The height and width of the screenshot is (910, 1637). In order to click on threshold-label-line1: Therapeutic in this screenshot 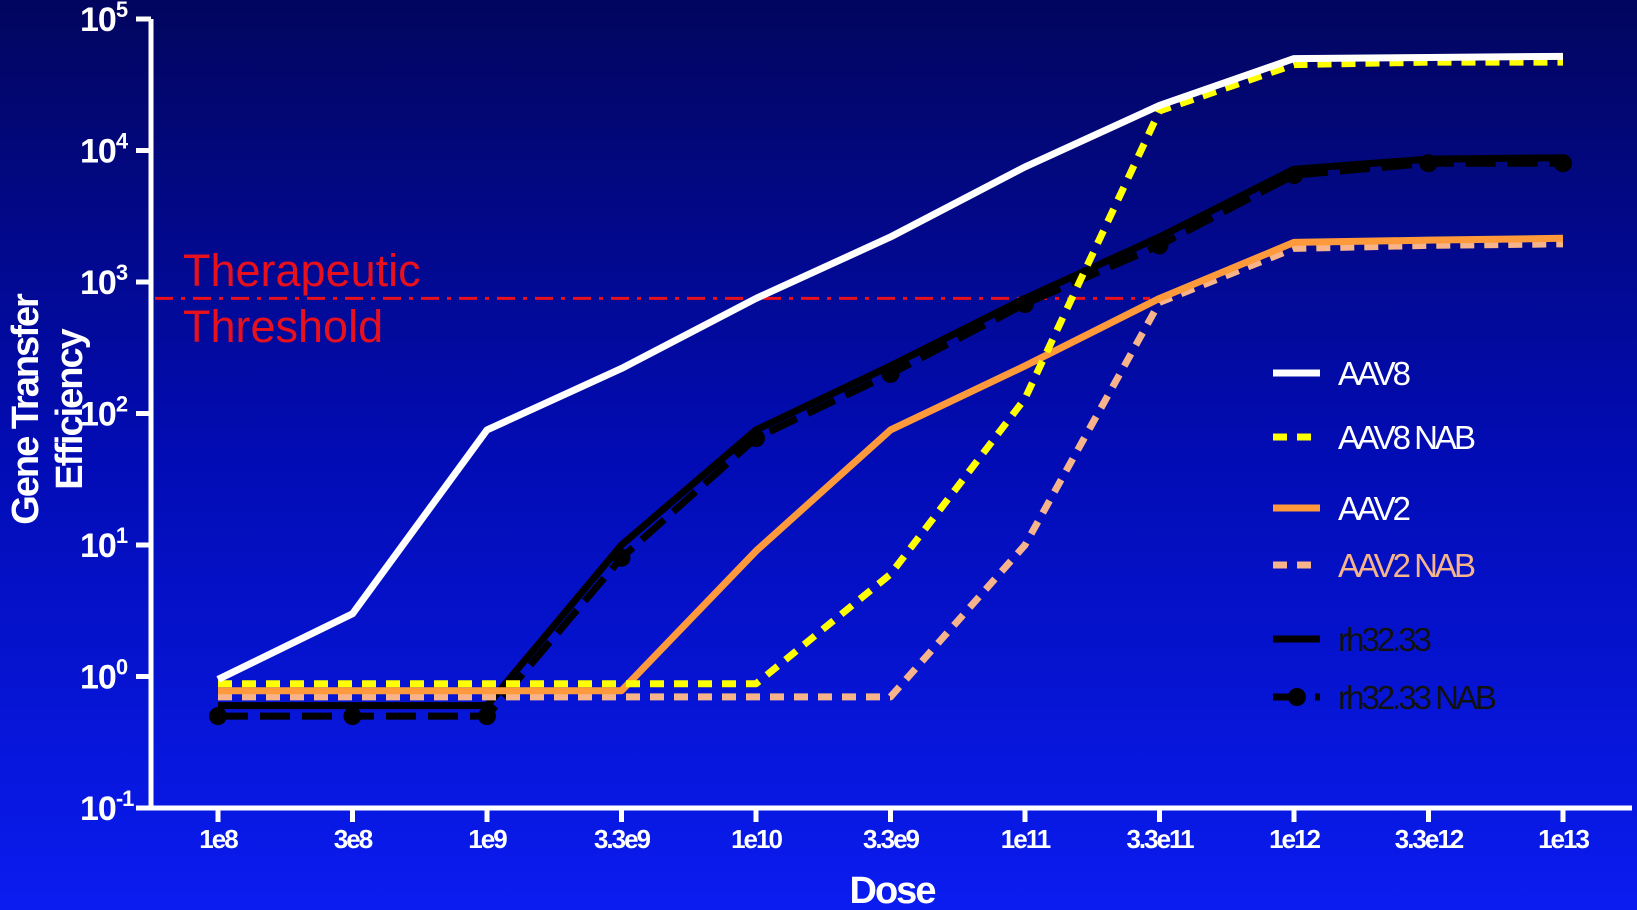, I will do `click(302, 270)`.